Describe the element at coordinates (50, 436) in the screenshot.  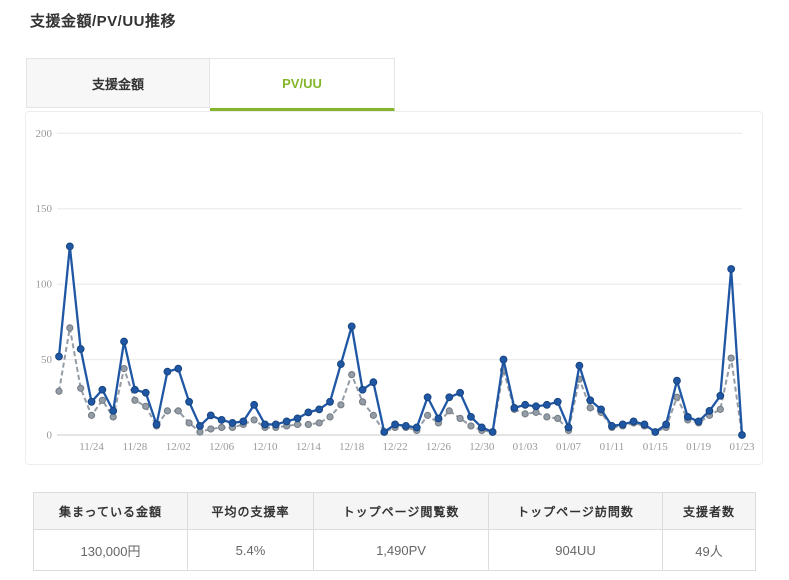
I see `svg-text: 0` at that location.